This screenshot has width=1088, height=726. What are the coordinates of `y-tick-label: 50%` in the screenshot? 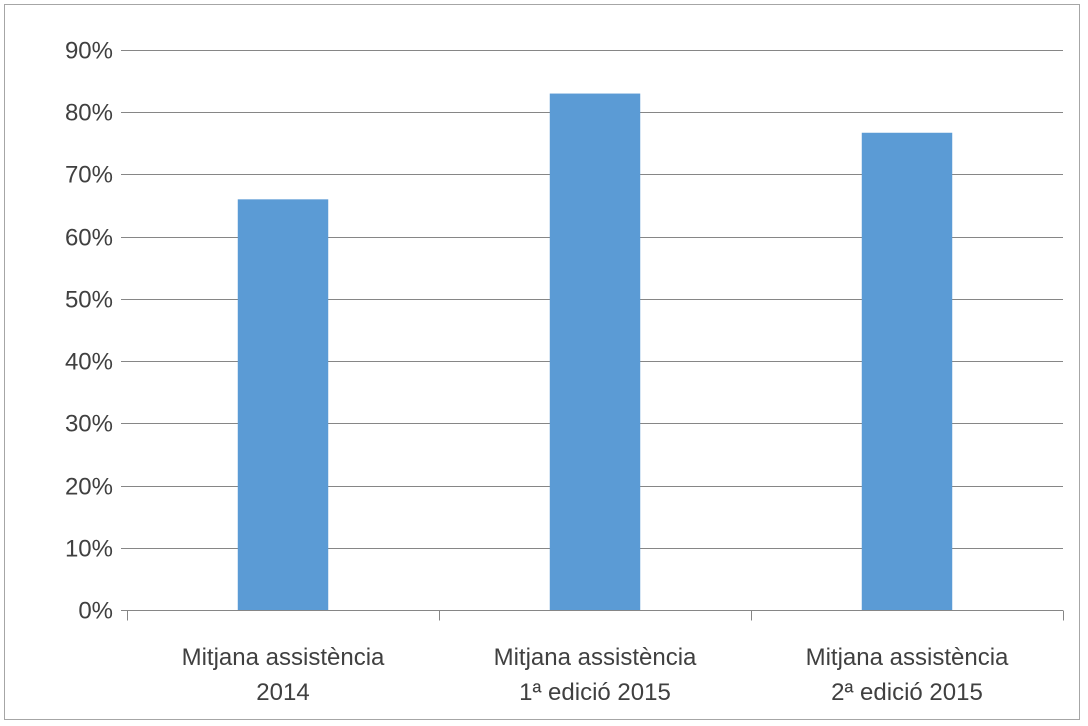 It's located at (89, 300).